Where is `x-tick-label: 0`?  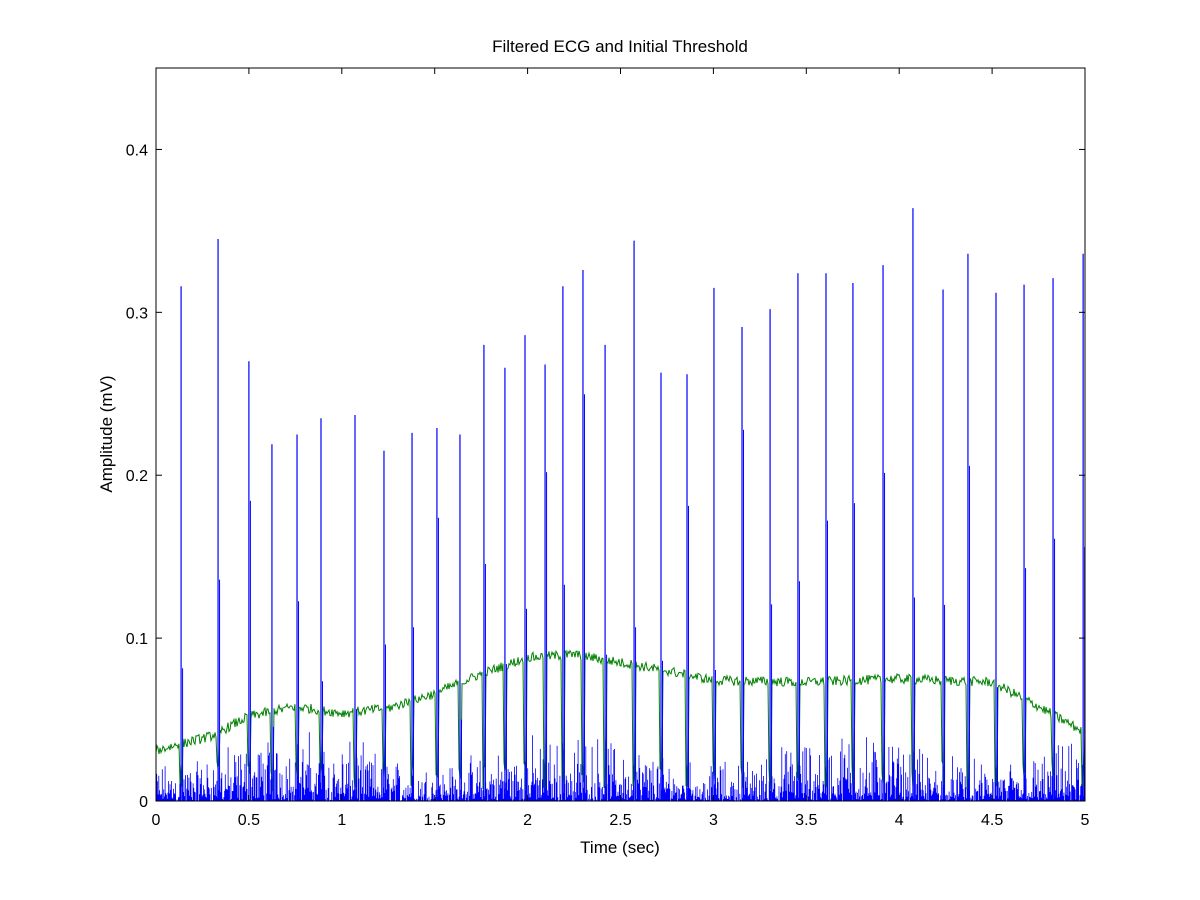 x-tick-label: 0 is located at coordinates (156, 820).